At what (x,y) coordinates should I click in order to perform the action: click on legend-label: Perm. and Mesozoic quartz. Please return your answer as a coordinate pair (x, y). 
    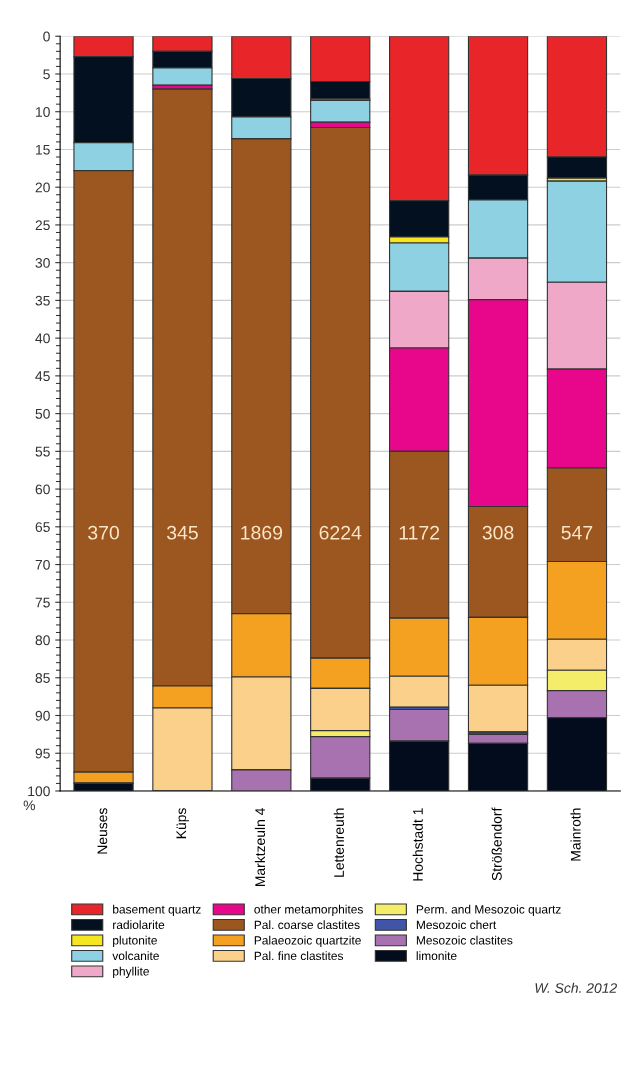
    Looking at the image, I should click on (488, 910).